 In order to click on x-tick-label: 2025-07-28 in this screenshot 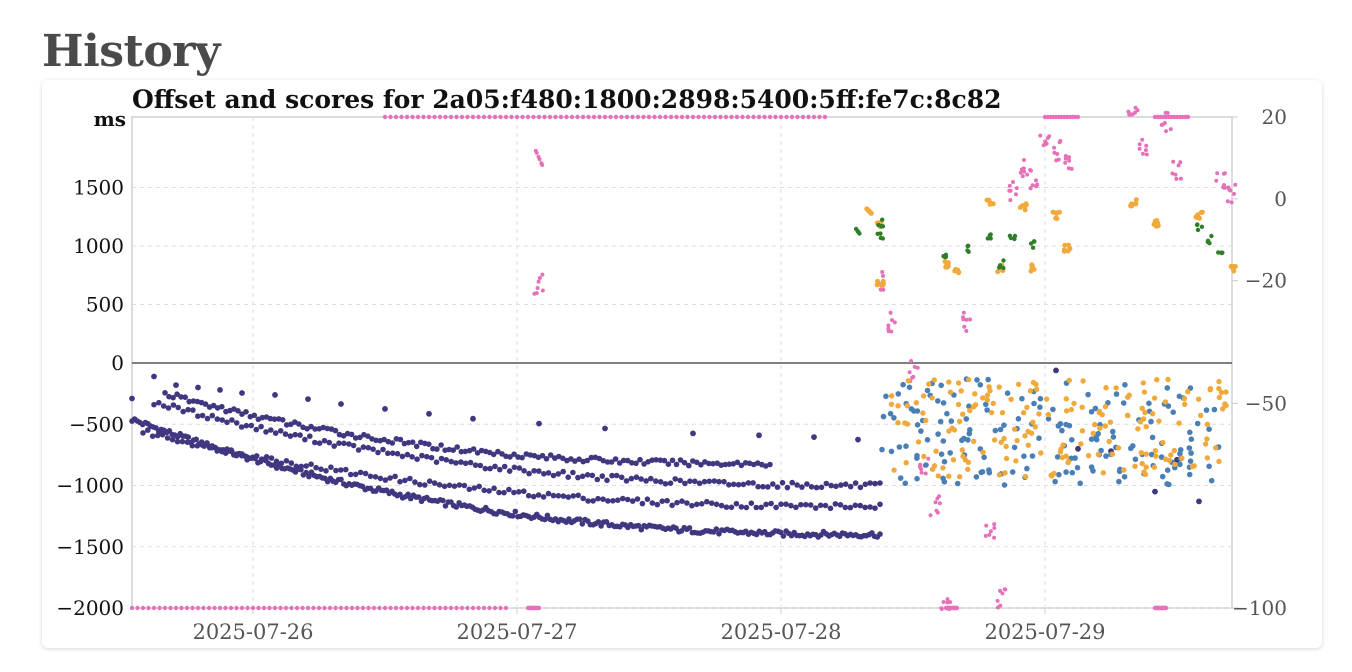, I will do `click(780, 632)`.